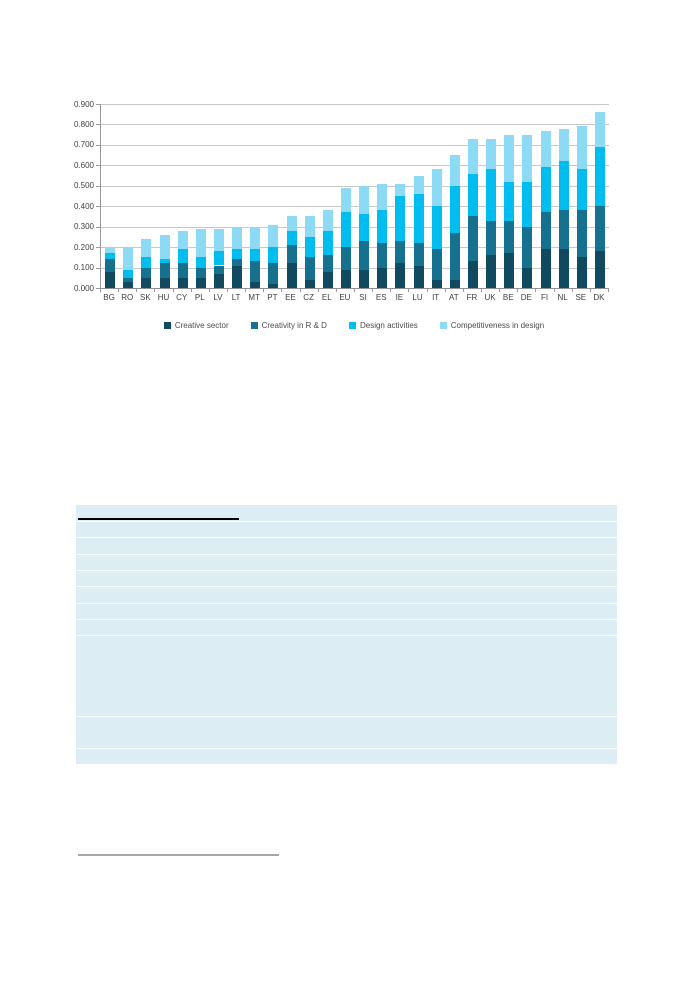  I want to click on y-tick-label: 0.100, so click(83, 268).